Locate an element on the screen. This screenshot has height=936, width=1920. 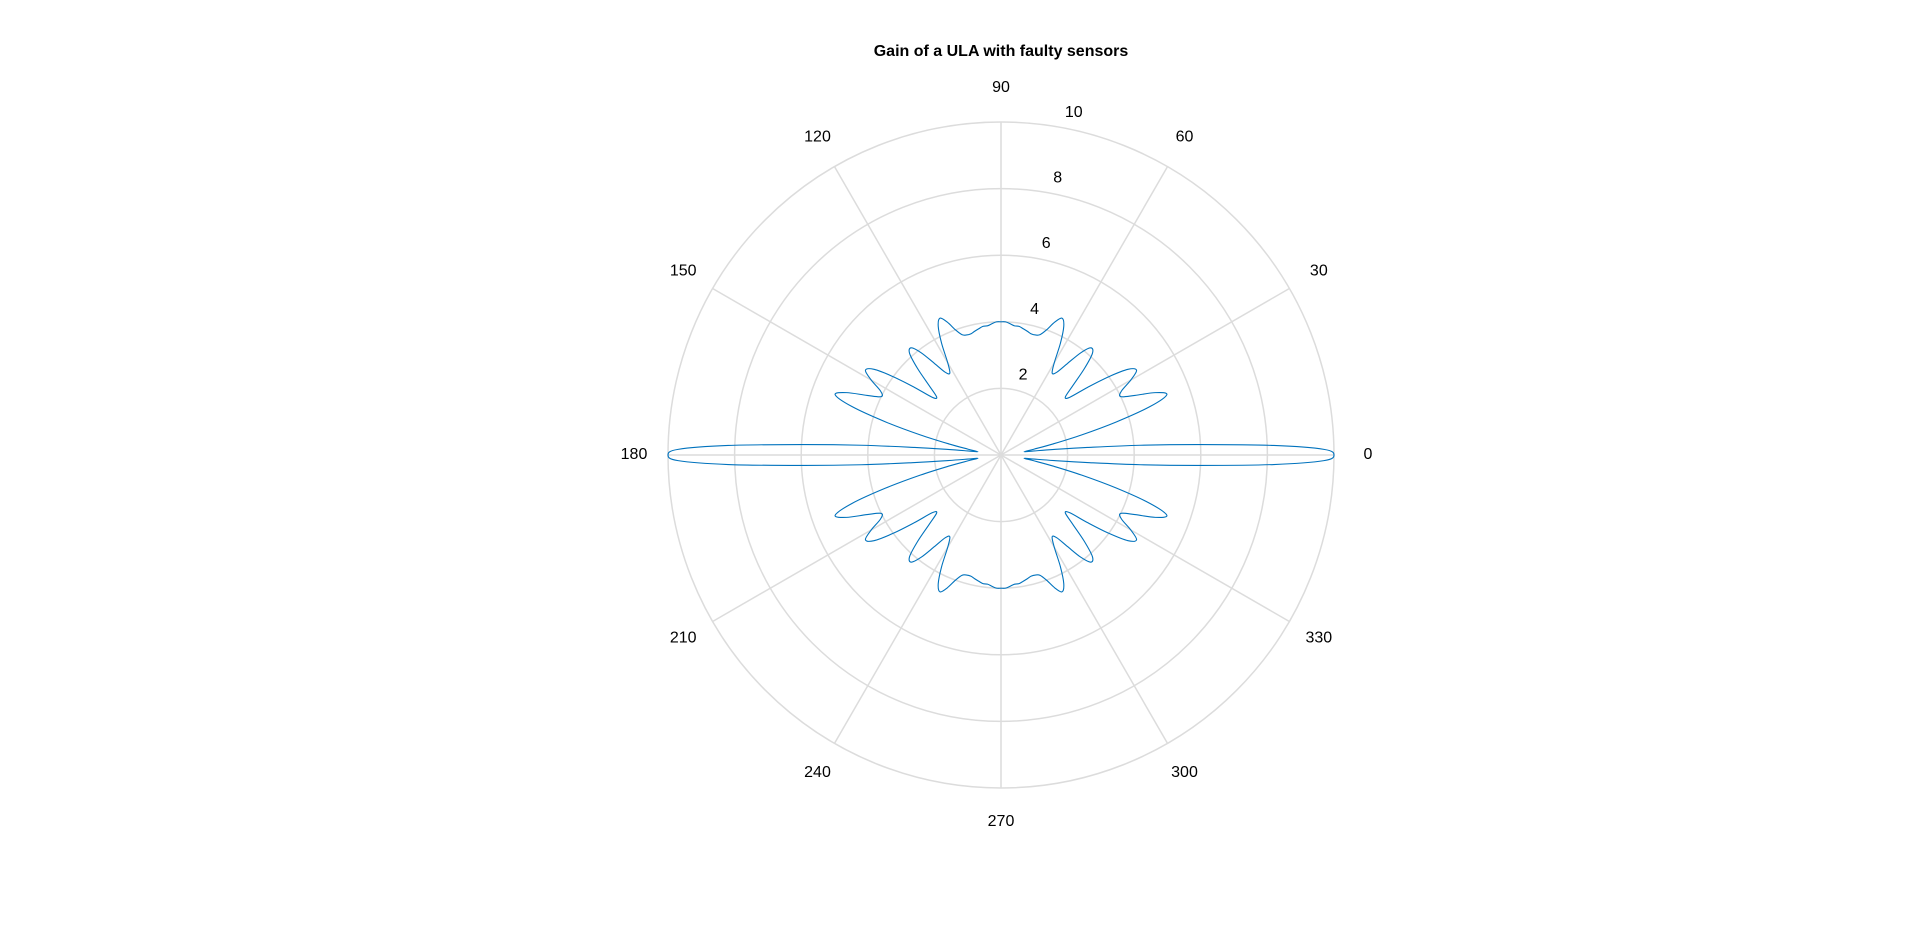
radius-tick-label-6: 6 is located at coordinates (1046, 243).